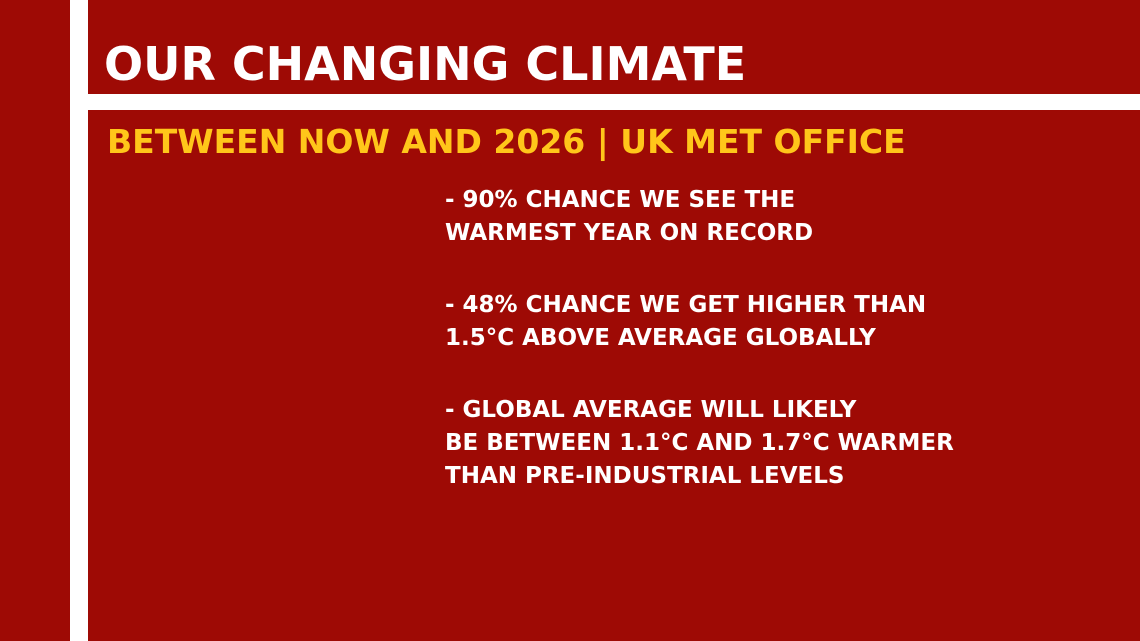  I want to click on slide-subtitle: BETWEEN NOW AND 2026 | UK MET OFFICE, so click(506, 141).